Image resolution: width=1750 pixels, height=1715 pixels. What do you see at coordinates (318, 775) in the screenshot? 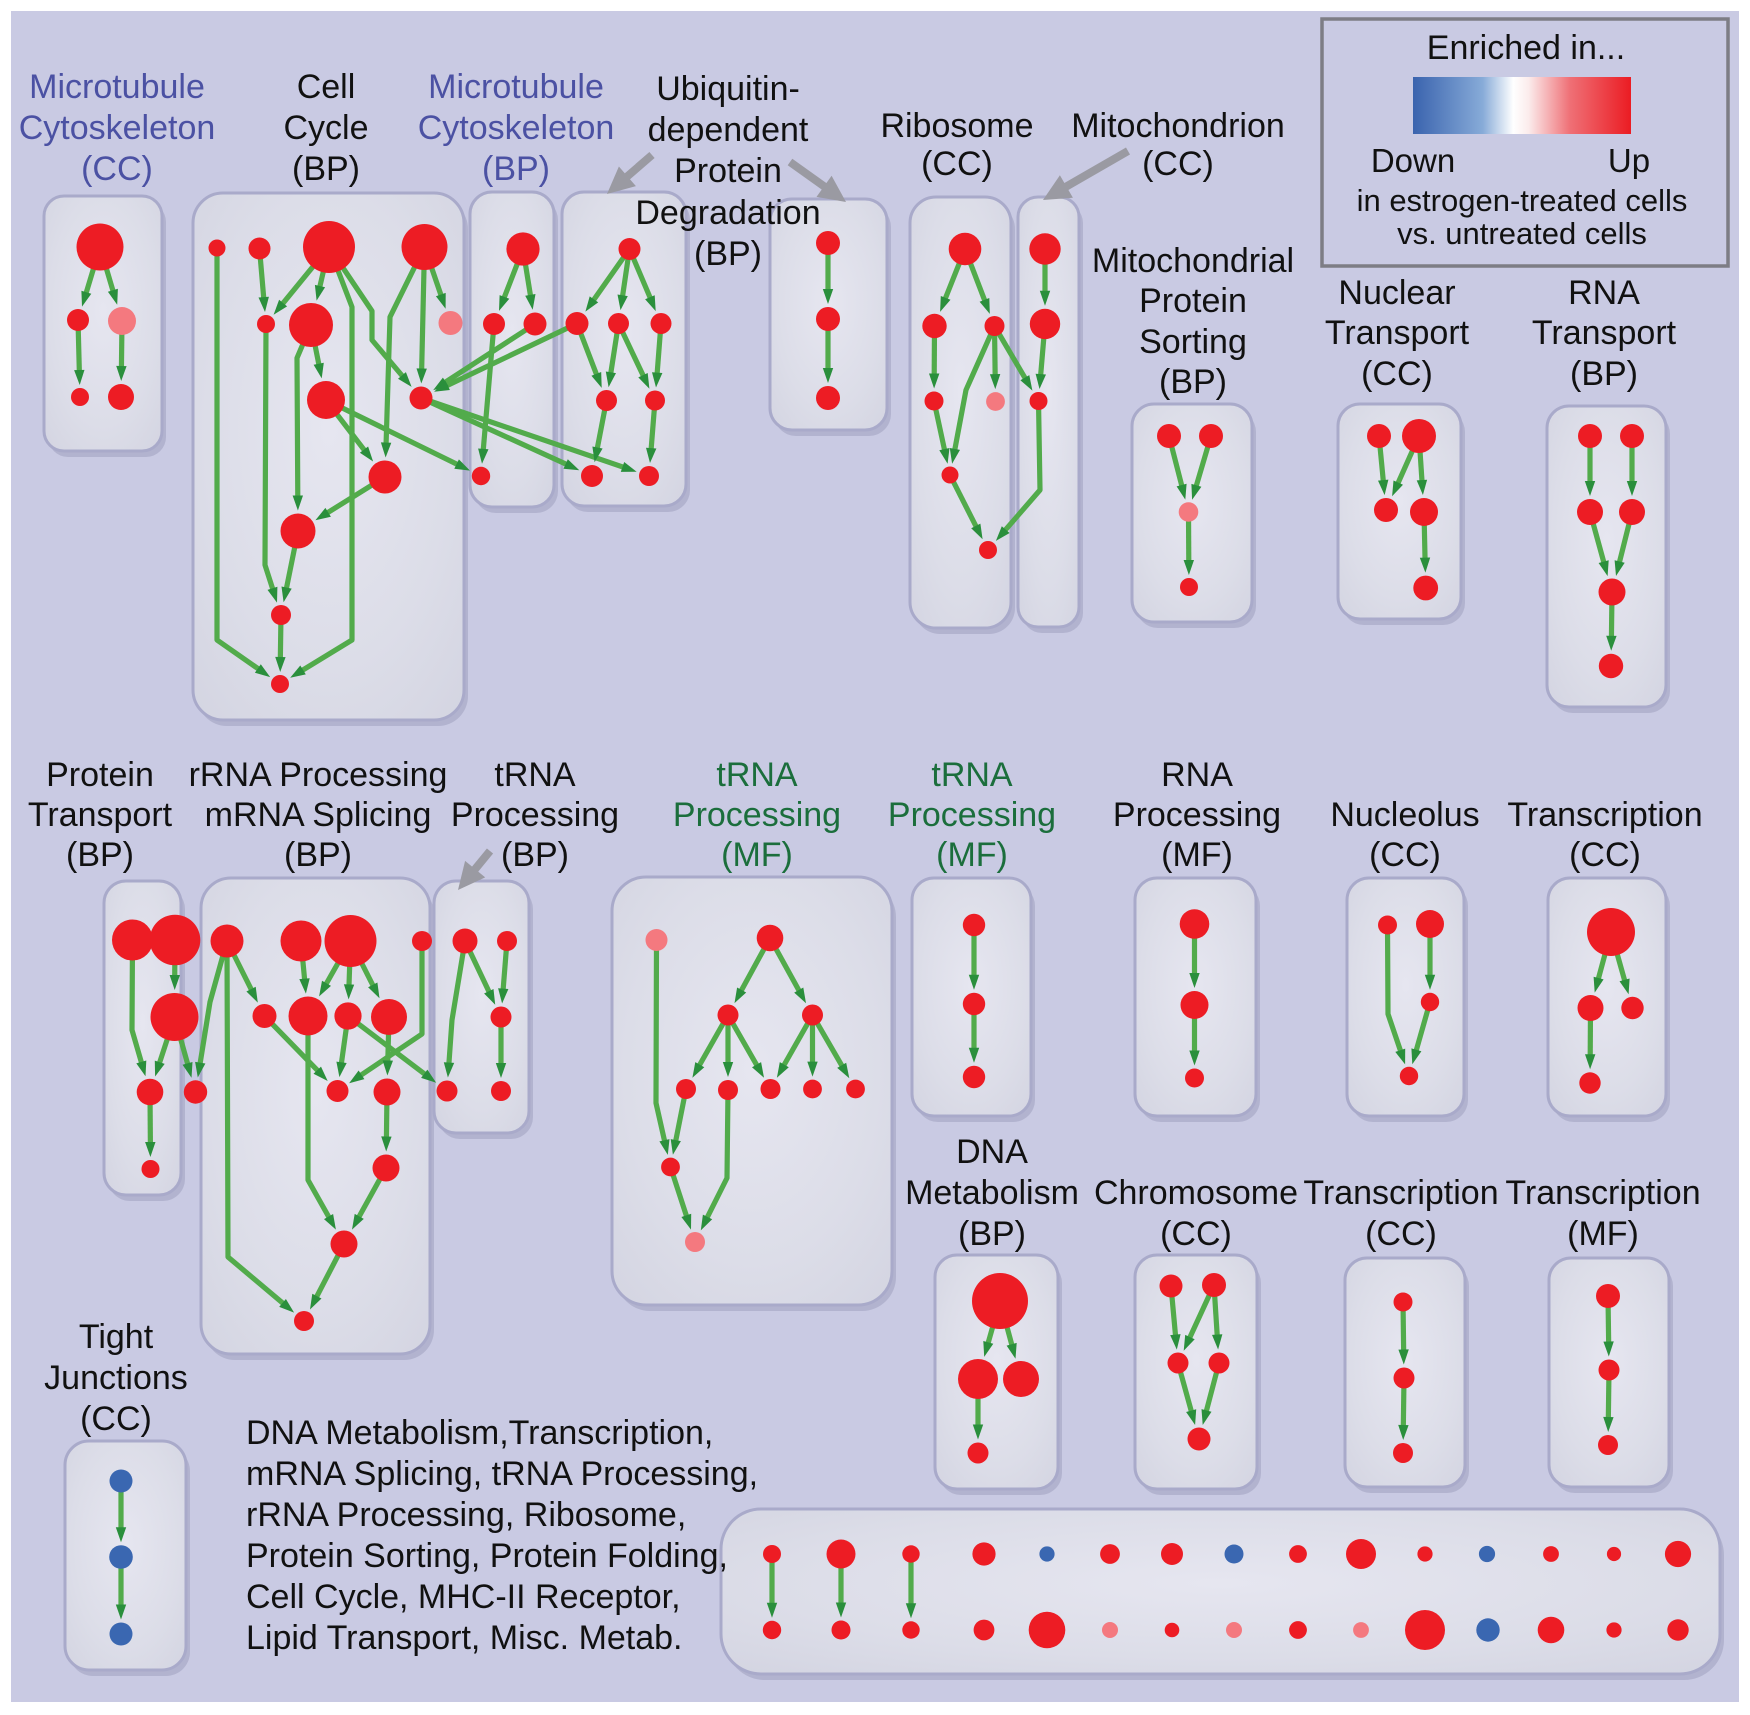
I see `svg-text: rRNA Processing` at bounding box center [318, 775].